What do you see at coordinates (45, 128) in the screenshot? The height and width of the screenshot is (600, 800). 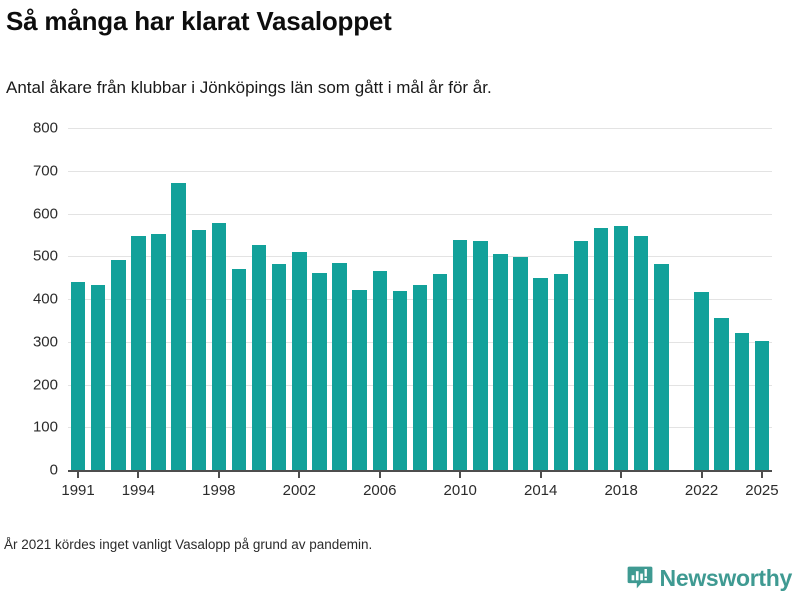 I see `y-axis-tick-label: 800` at bounding box center [45, 128].